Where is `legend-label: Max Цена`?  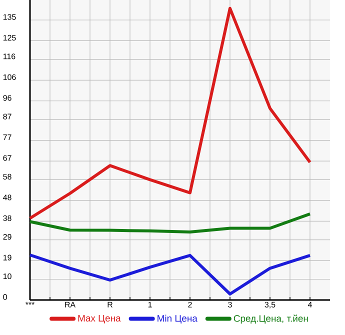 legend-label: Max Цена is located at coordinates (99, 319).